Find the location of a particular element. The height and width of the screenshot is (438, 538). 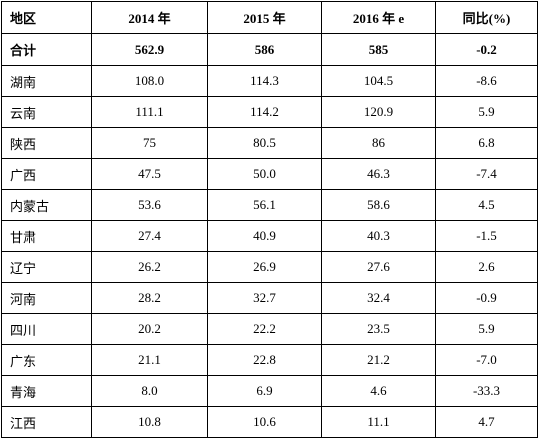

region-cell: 四川 is located at coordinates (46, 329).